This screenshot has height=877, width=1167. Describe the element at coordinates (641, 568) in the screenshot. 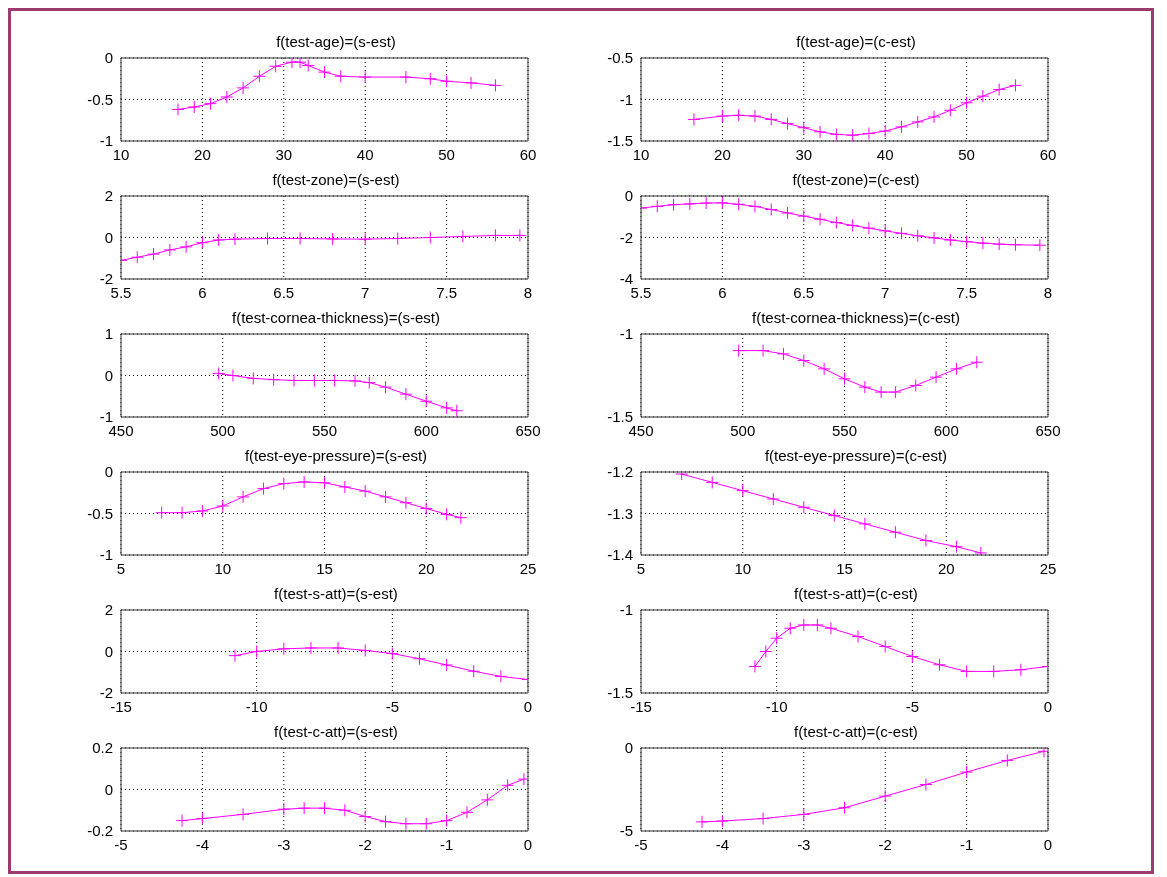

I see `x-tick-label: 5` at that location.